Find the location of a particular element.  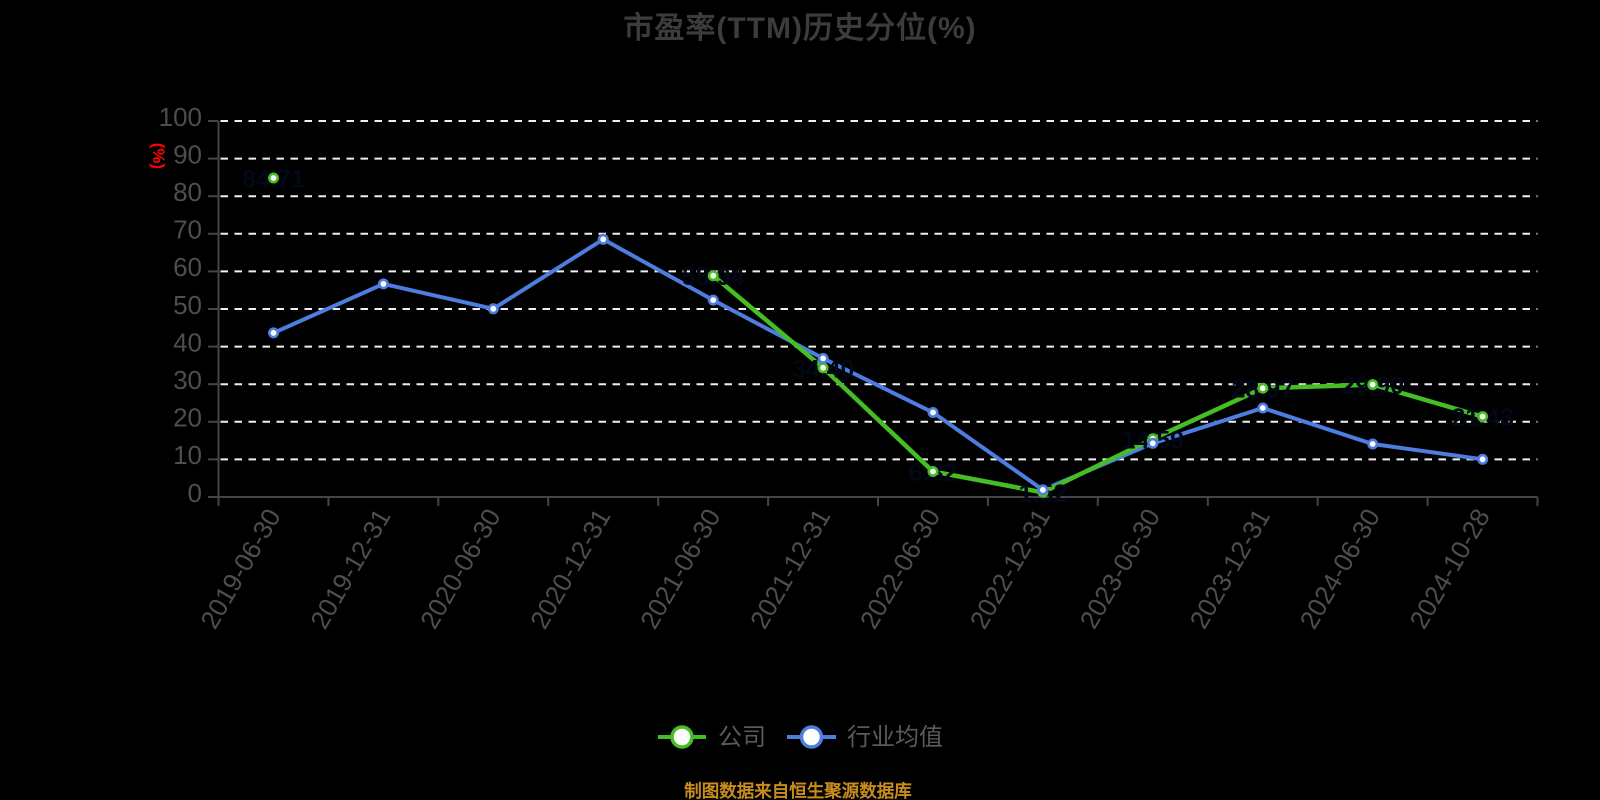

svg-text: 50 is located at coordinates (187, 305).